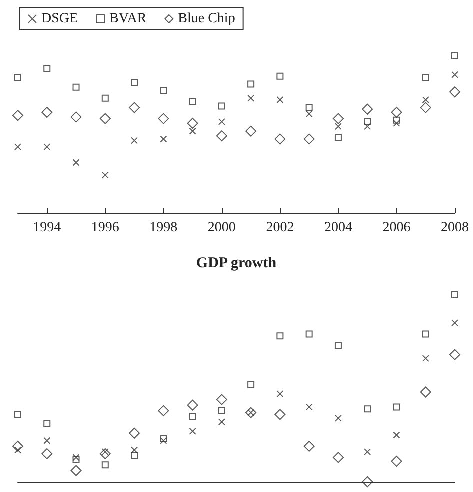 This screenshot has width=473, height=492. I want to click on legend-label: DSGE, so click(60, 19).